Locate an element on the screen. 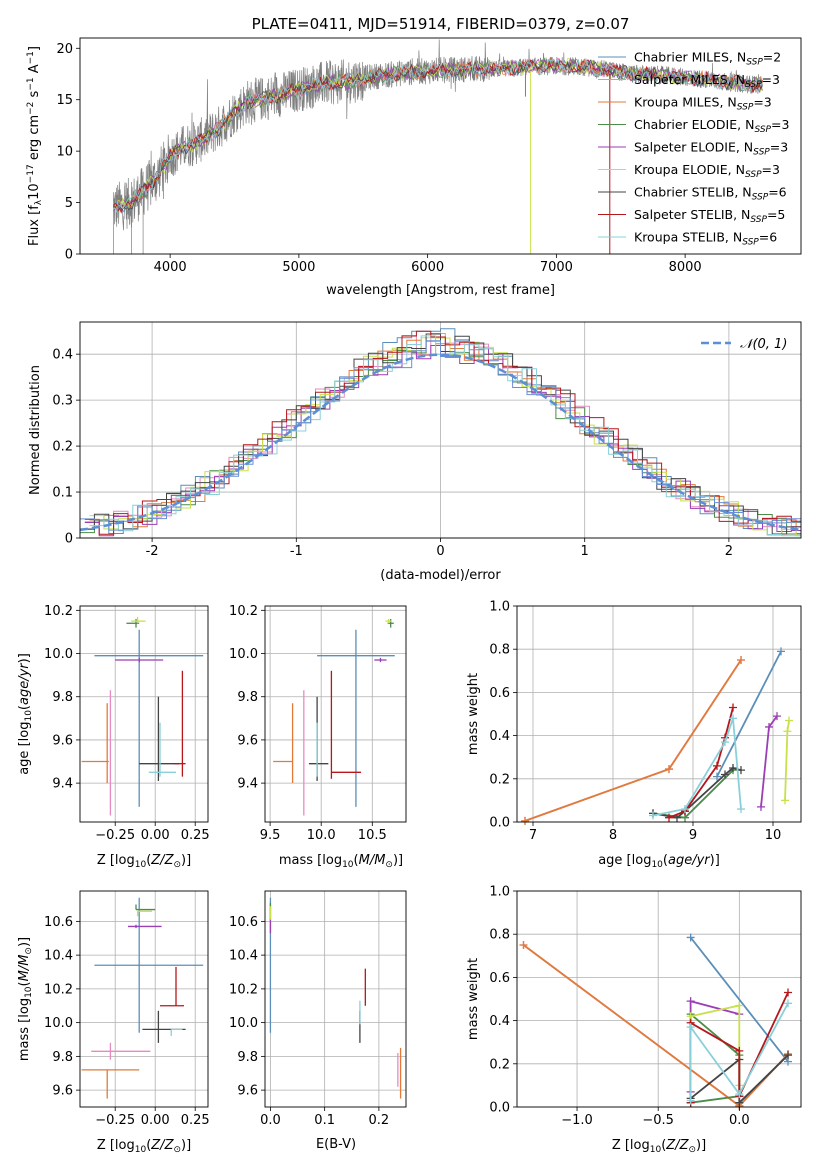 This screenshot has height=1170, width=819. y-tick-label: 9.4 is located at coordinates (247, 784).